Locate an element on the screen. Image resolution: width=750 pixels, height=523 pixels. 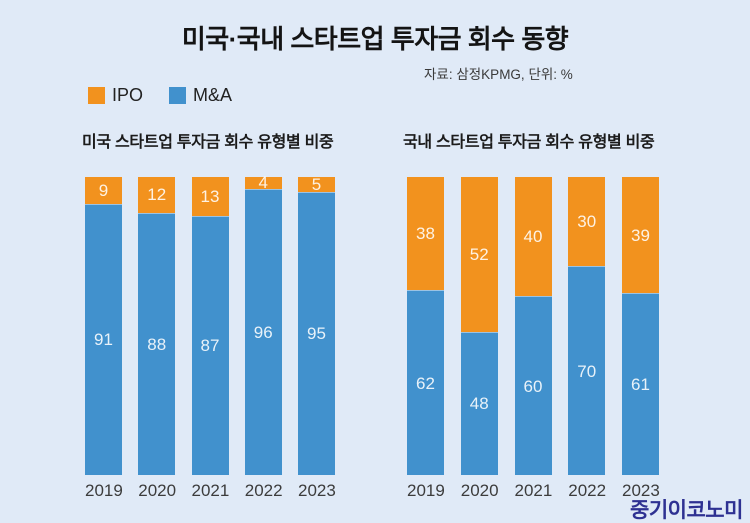
segment-mna-2022: 70 is located at coordinates (587, 370).